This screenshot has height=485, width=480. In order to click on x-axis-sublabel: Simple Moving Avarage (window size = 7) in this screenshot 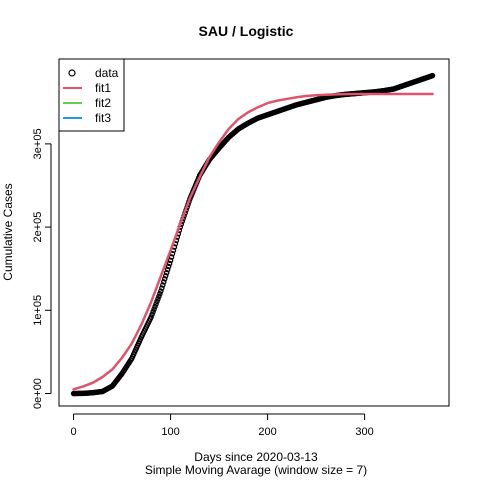, I will do `click(256, 470)`.